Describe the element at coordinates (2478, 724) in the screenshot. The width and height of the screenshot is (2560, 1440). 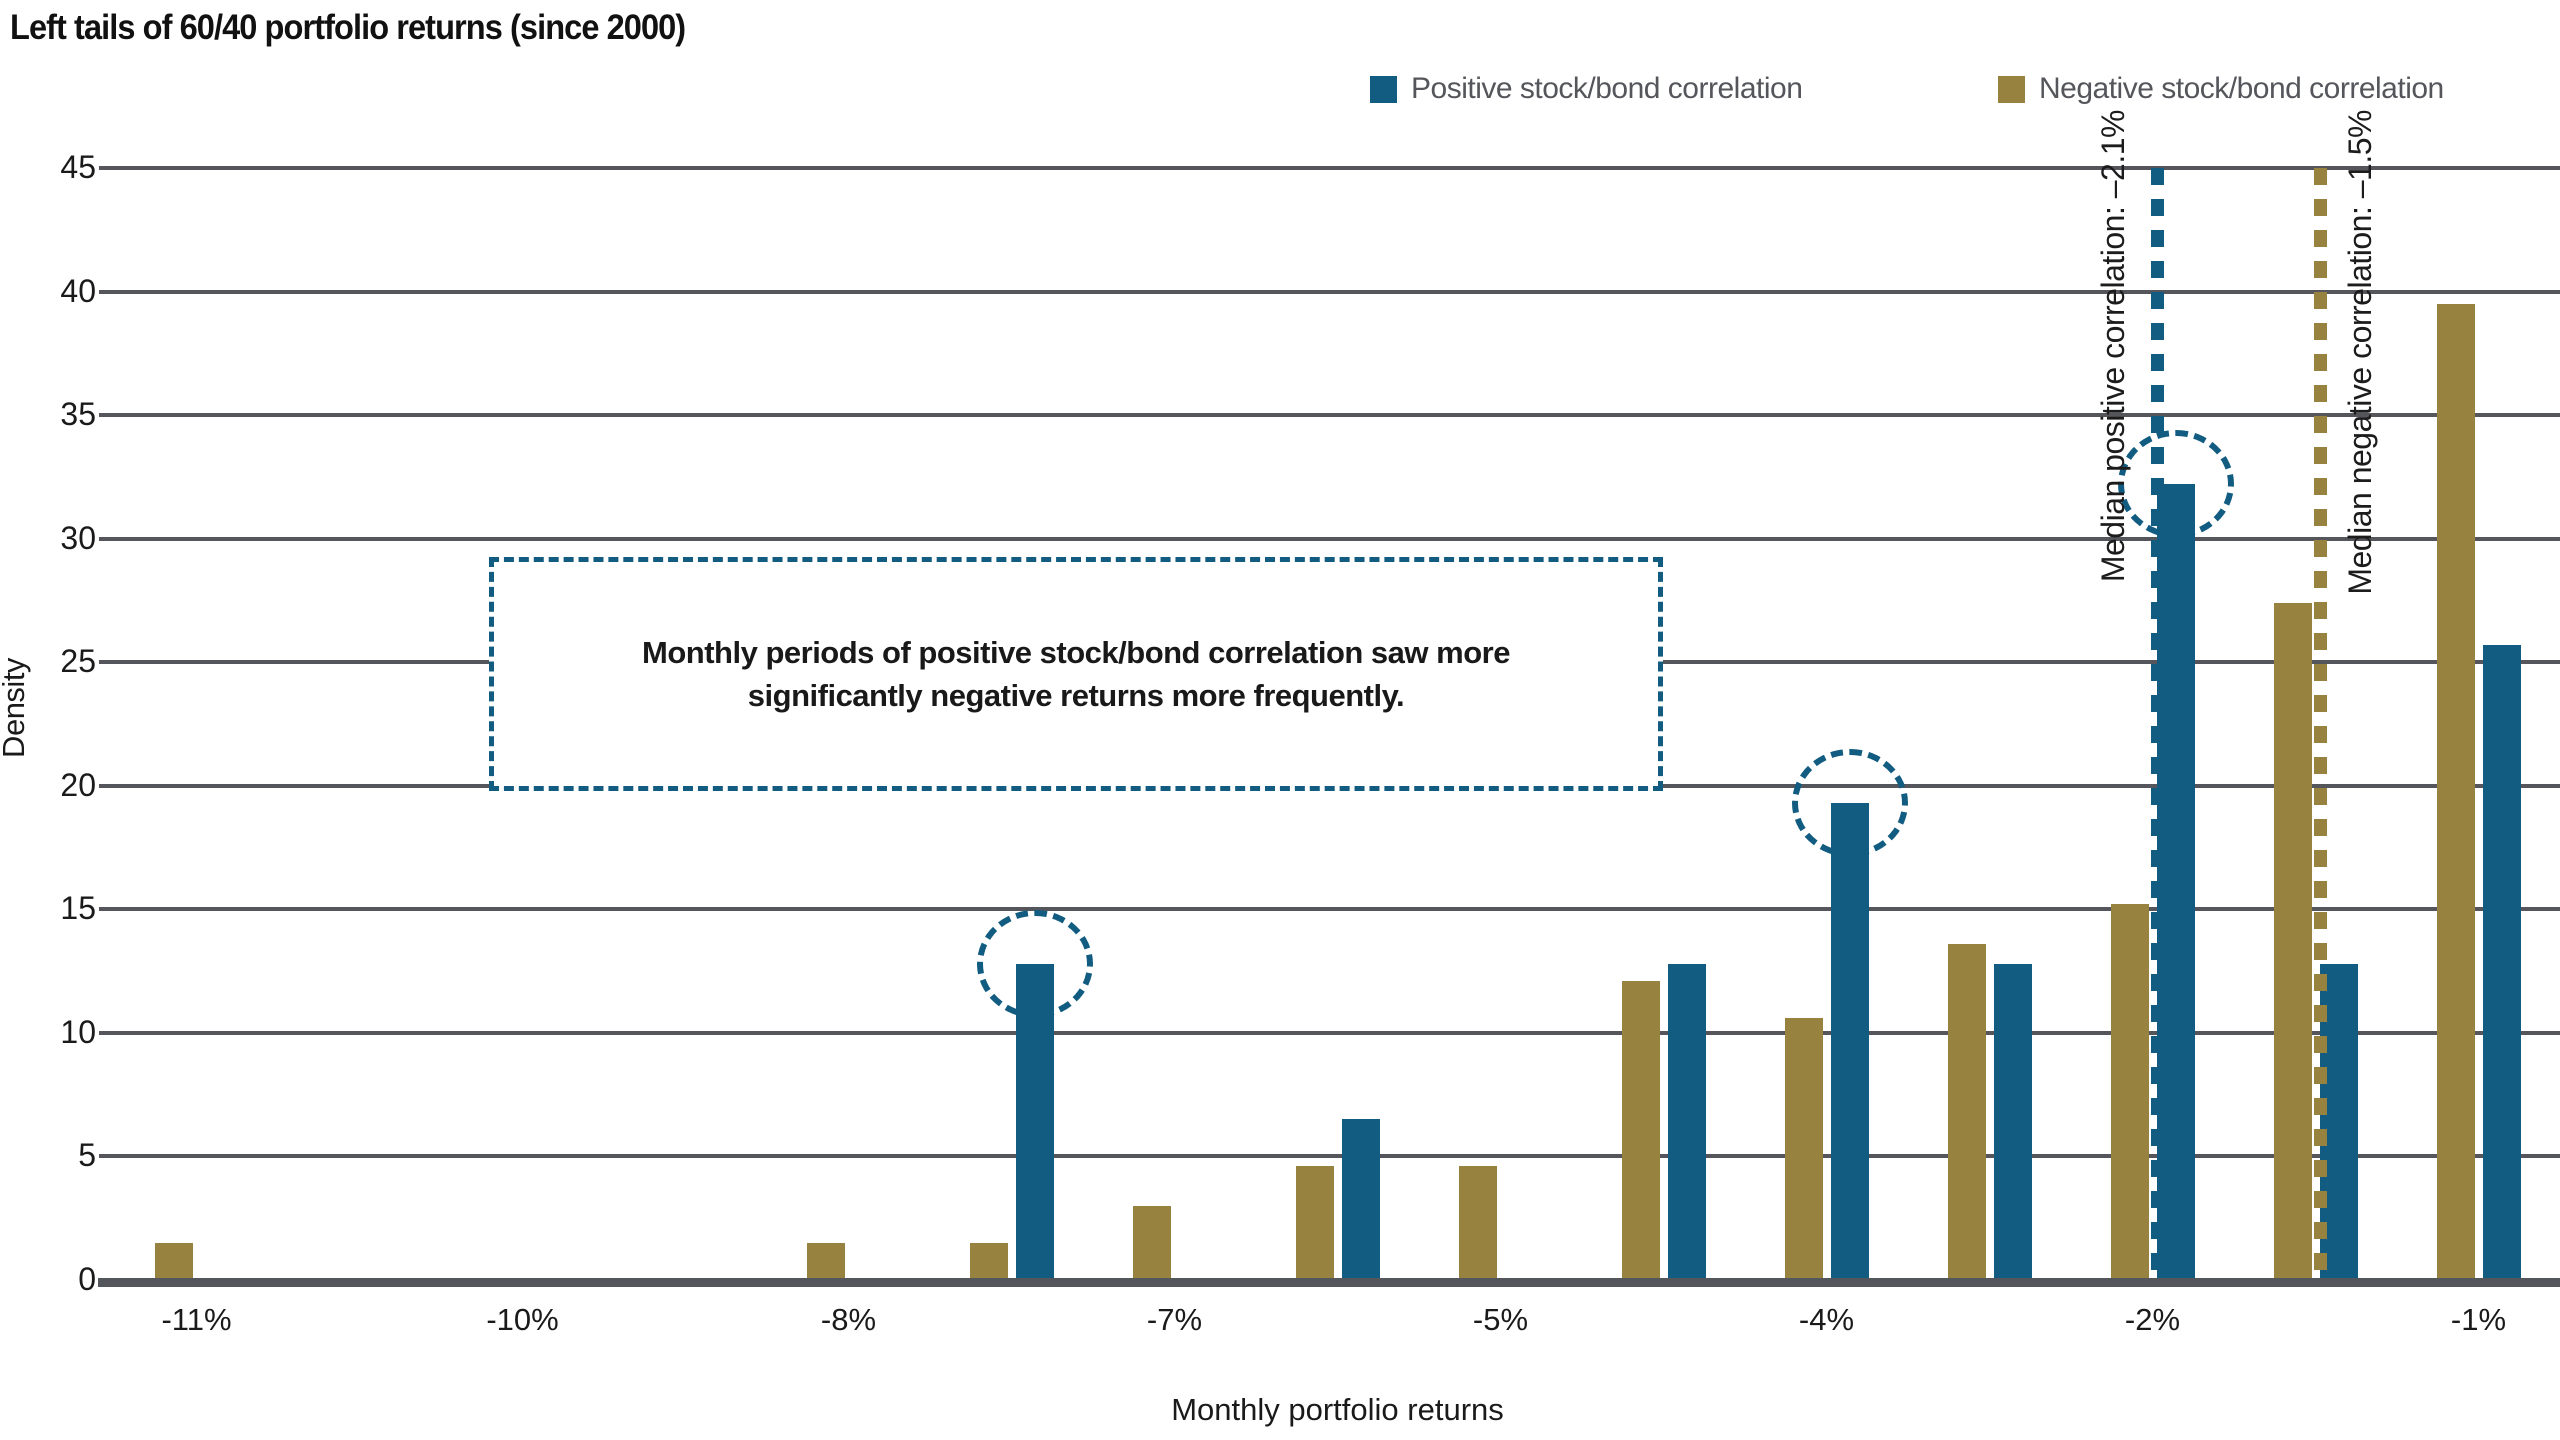
I see `slot--1%` at that location.